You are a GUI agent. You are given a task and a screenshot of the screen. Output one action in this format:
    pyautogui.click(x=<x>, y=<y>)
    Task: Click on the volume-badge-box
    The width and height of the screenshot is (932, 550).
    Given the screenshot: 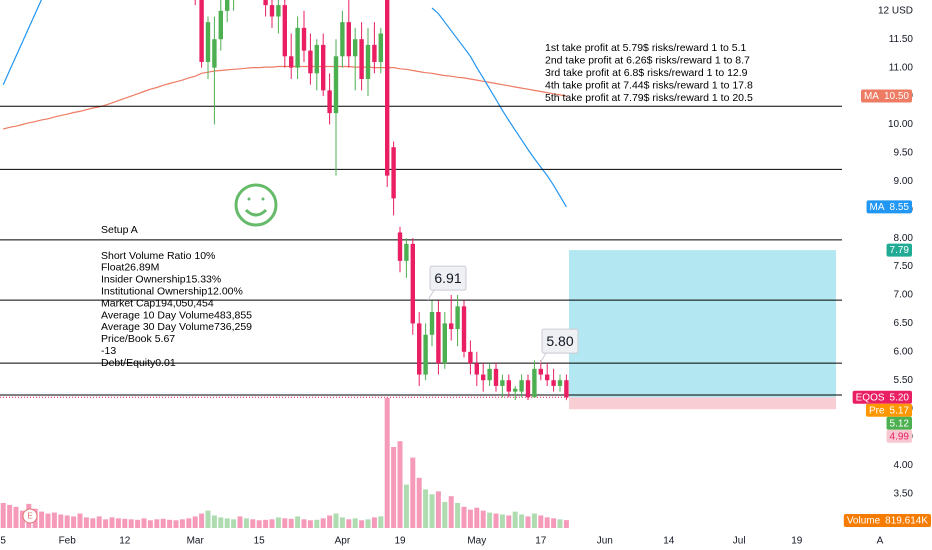 What is the action you would take?
    pyautogui.click(x=887, y=520)
    